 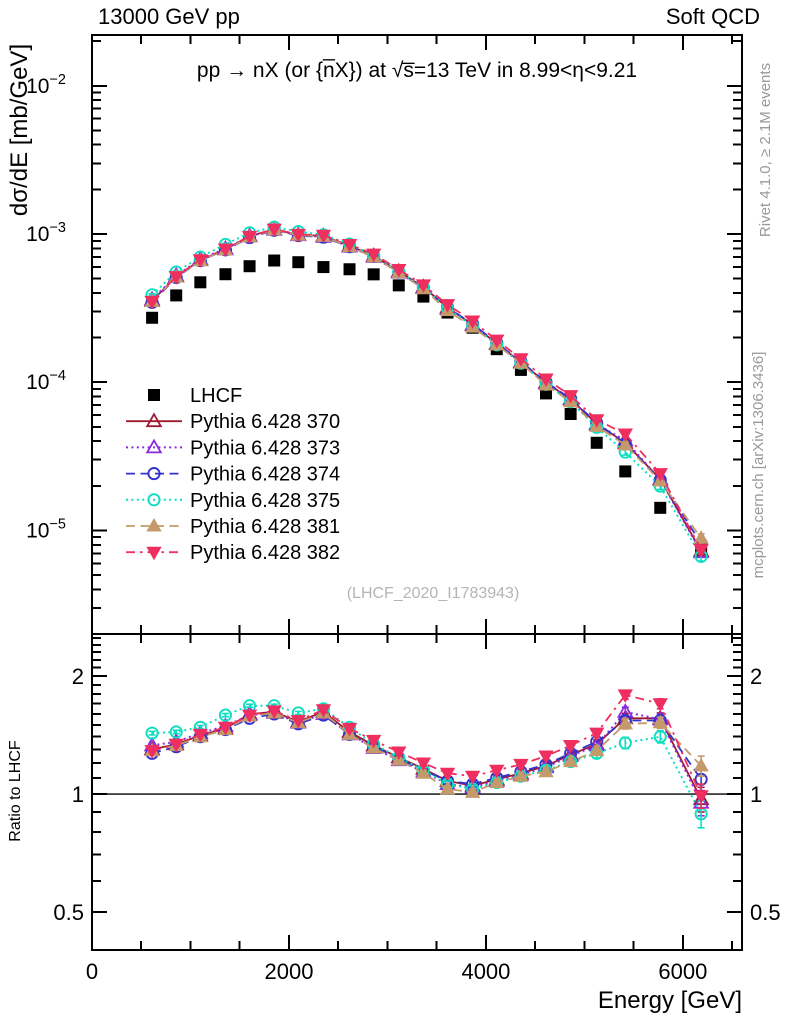 What do you see at coordinates (288, 971) in the screenshot?
I see `x-tick-label: 2000` at bounding box center [288, 971].